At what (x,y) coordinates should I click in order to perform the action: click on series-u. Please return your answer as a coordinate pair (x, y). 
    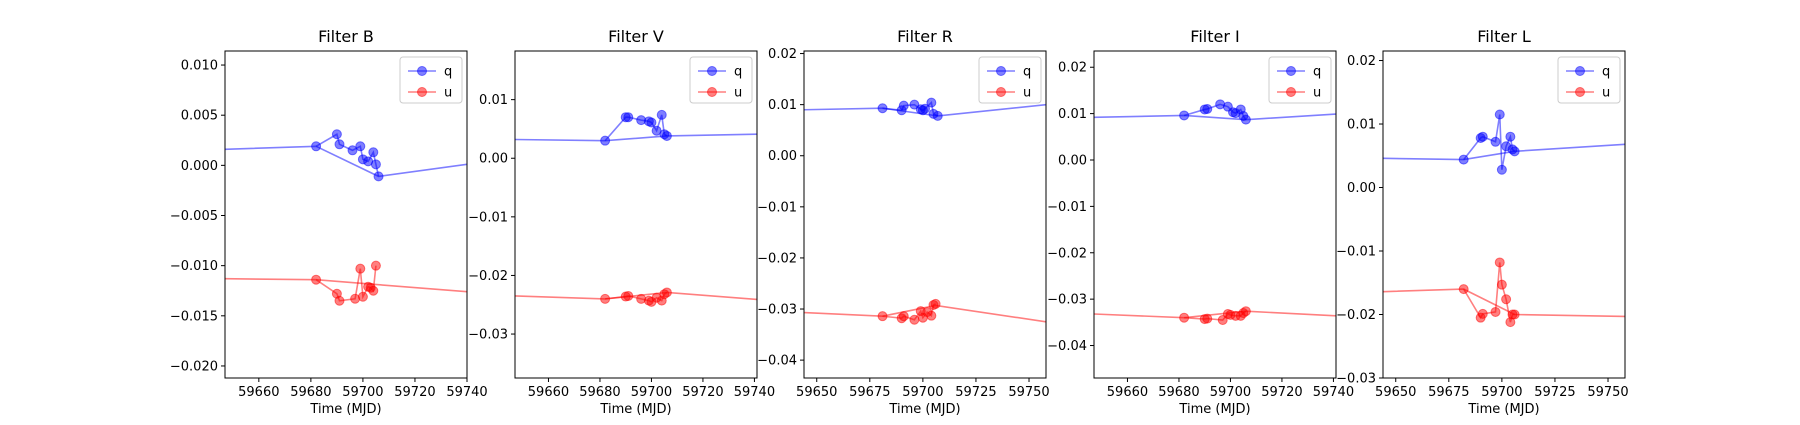
    Looking at the image, I should click on (636, 297).